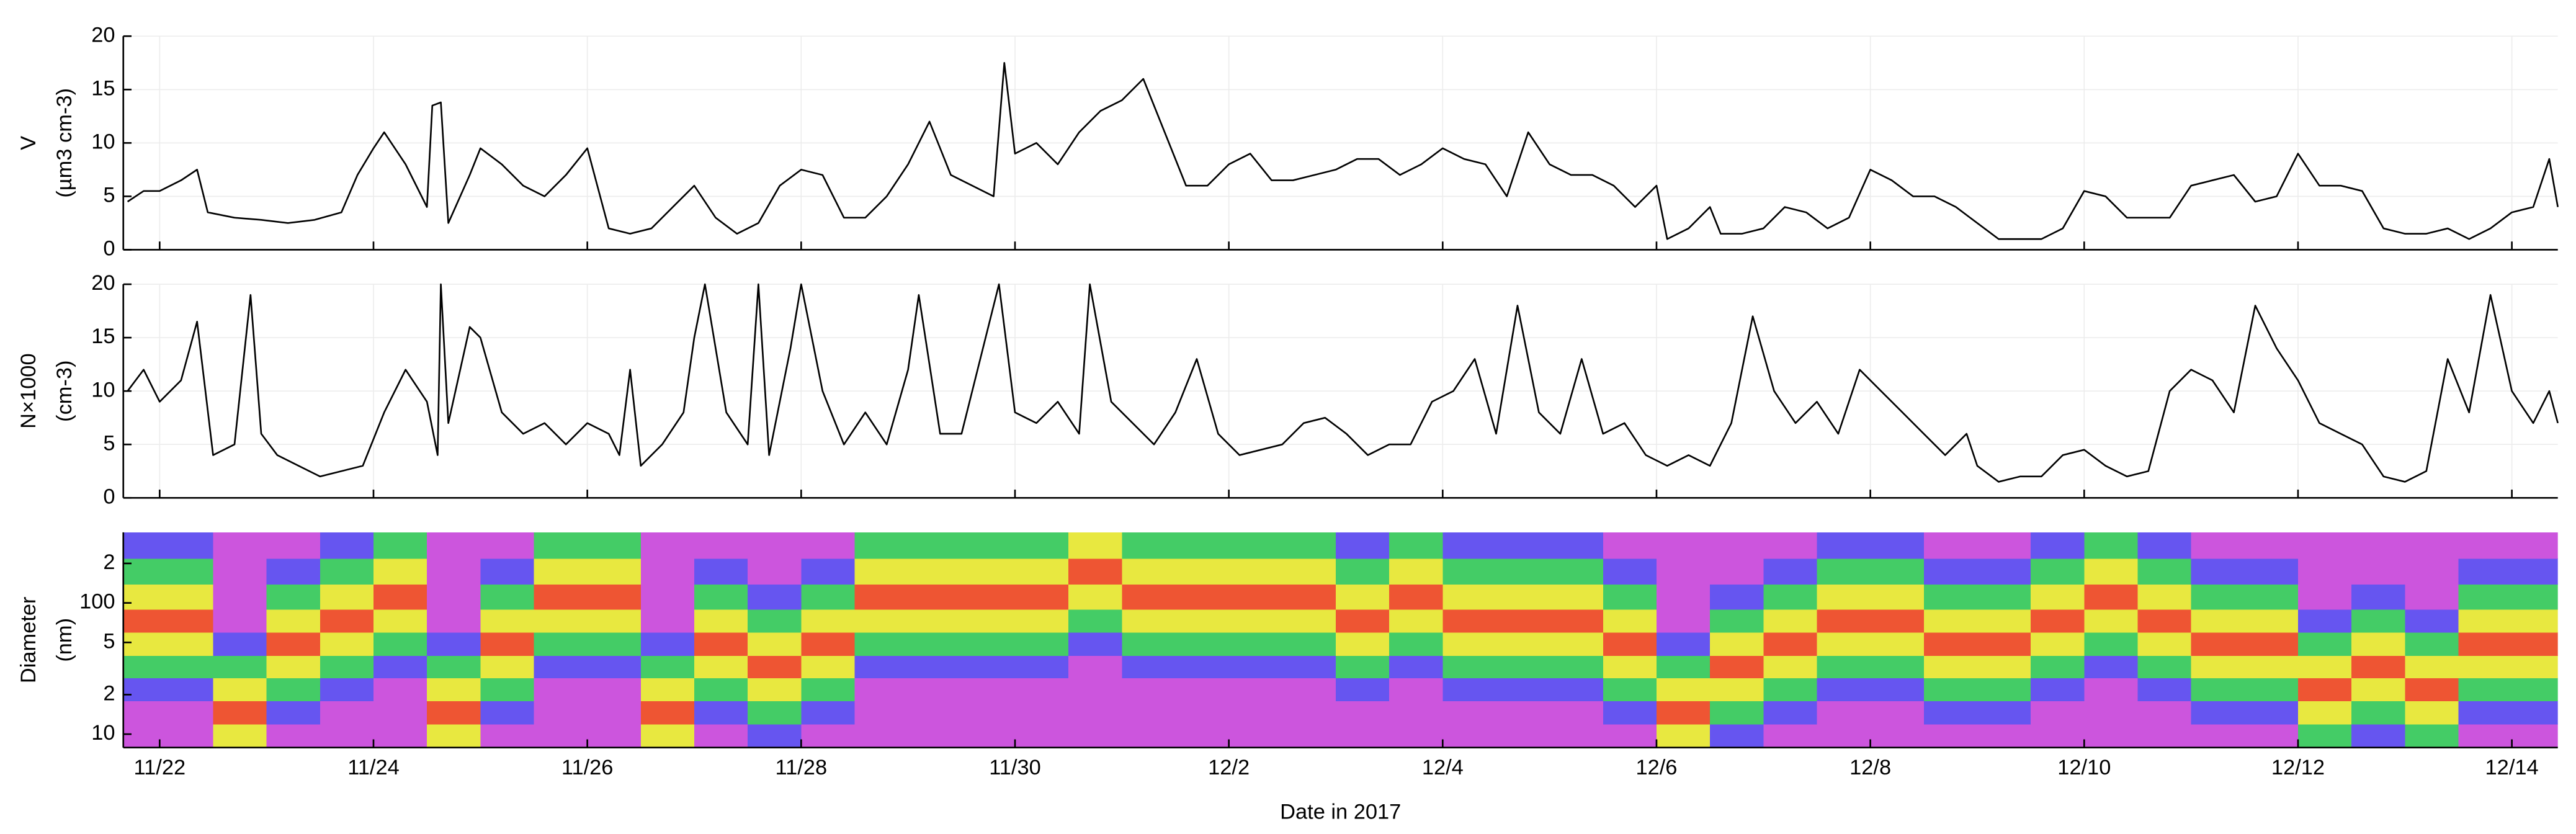  I want to click on y-tick-label: 5, so click(109, 195).